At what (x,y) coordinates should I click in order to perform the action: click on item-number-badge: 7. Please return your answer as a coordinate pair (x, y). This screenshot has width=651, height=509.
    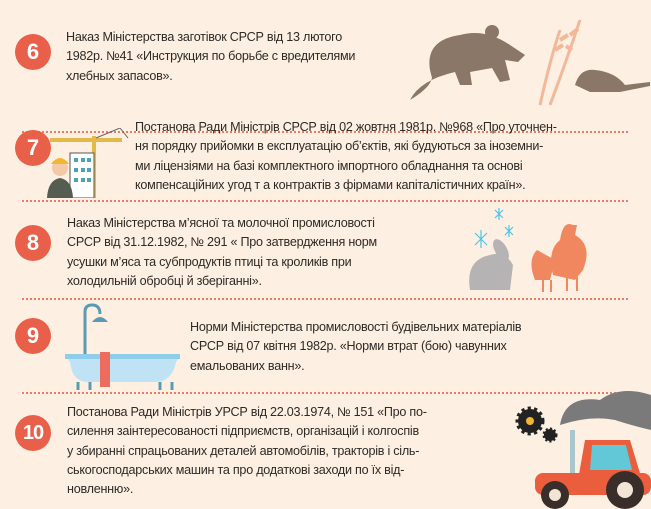
    Looking at the image, I should click on (33, 148).